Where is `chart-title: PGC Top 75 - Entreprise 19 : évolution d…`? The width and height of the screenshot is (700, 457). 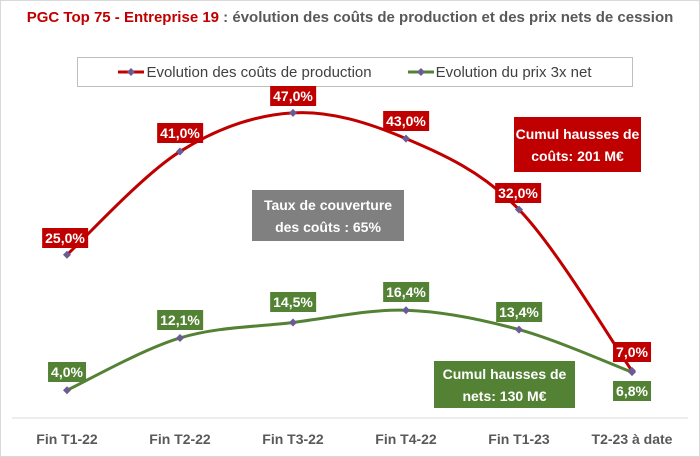
chart-title: PGC Top 75 - Entreprise 19 : évolution d… is located at coordinates (350, 18).